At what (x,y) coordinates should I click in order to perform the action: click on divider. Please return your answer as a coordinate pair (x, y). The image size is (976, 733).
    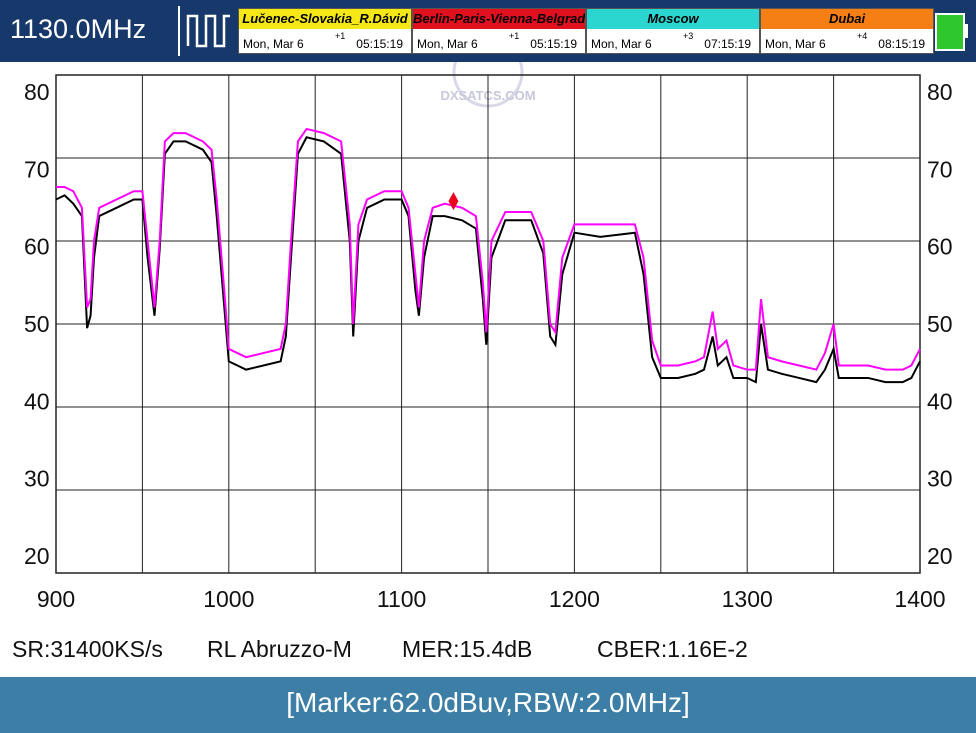
    Looking at the image, I should click on (179, 31).